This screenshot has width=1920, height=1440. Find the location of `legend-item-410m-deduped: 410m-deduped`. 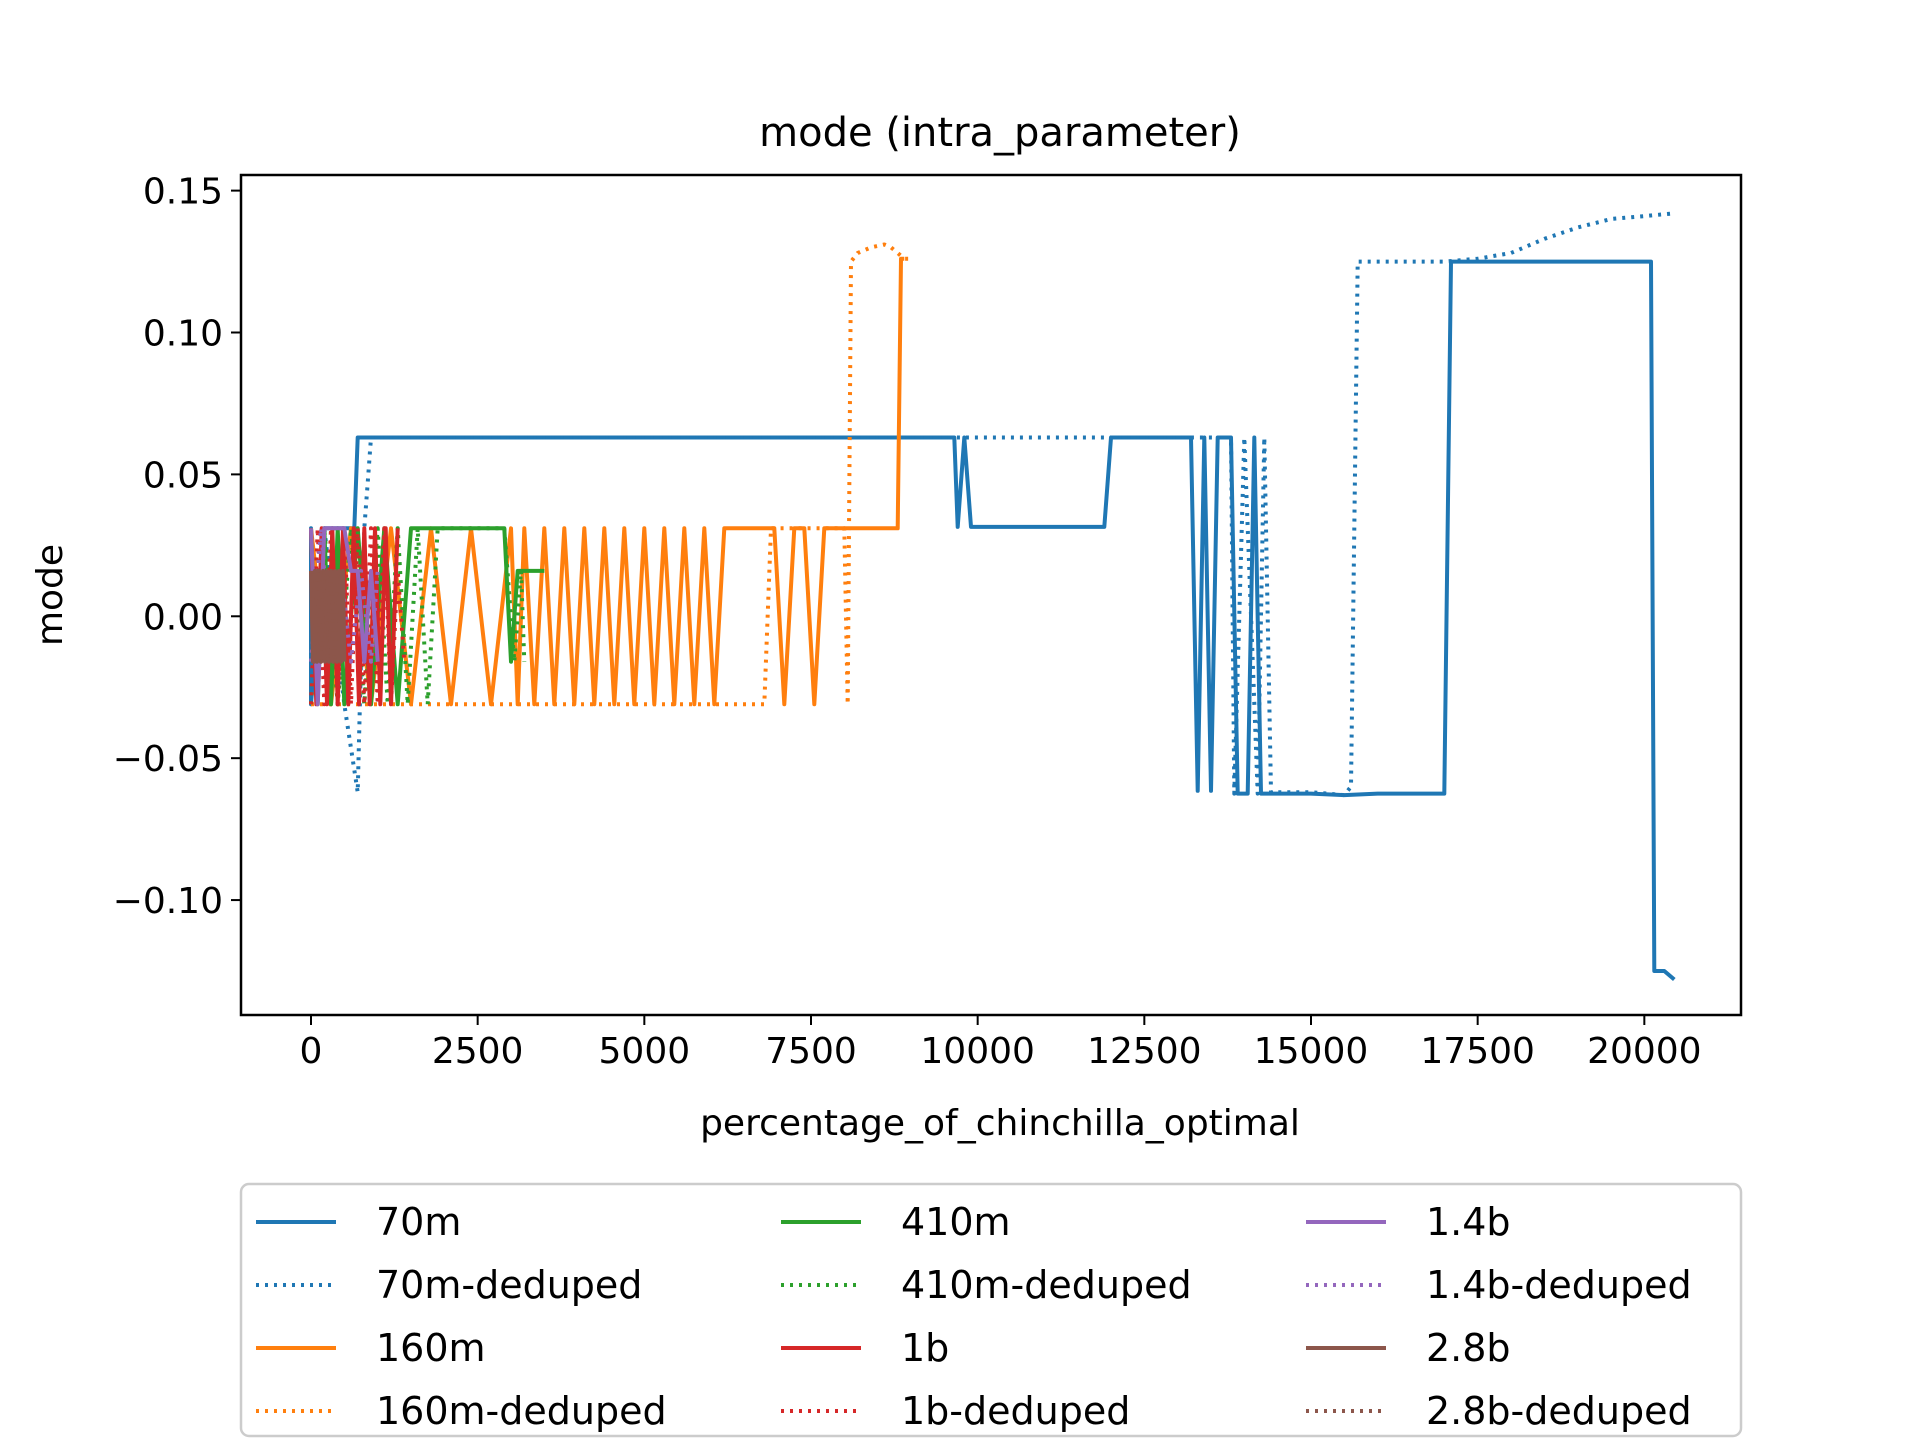

legend-item-410m-deduped: 410m-deduped is located at coordinates (986, 1285).